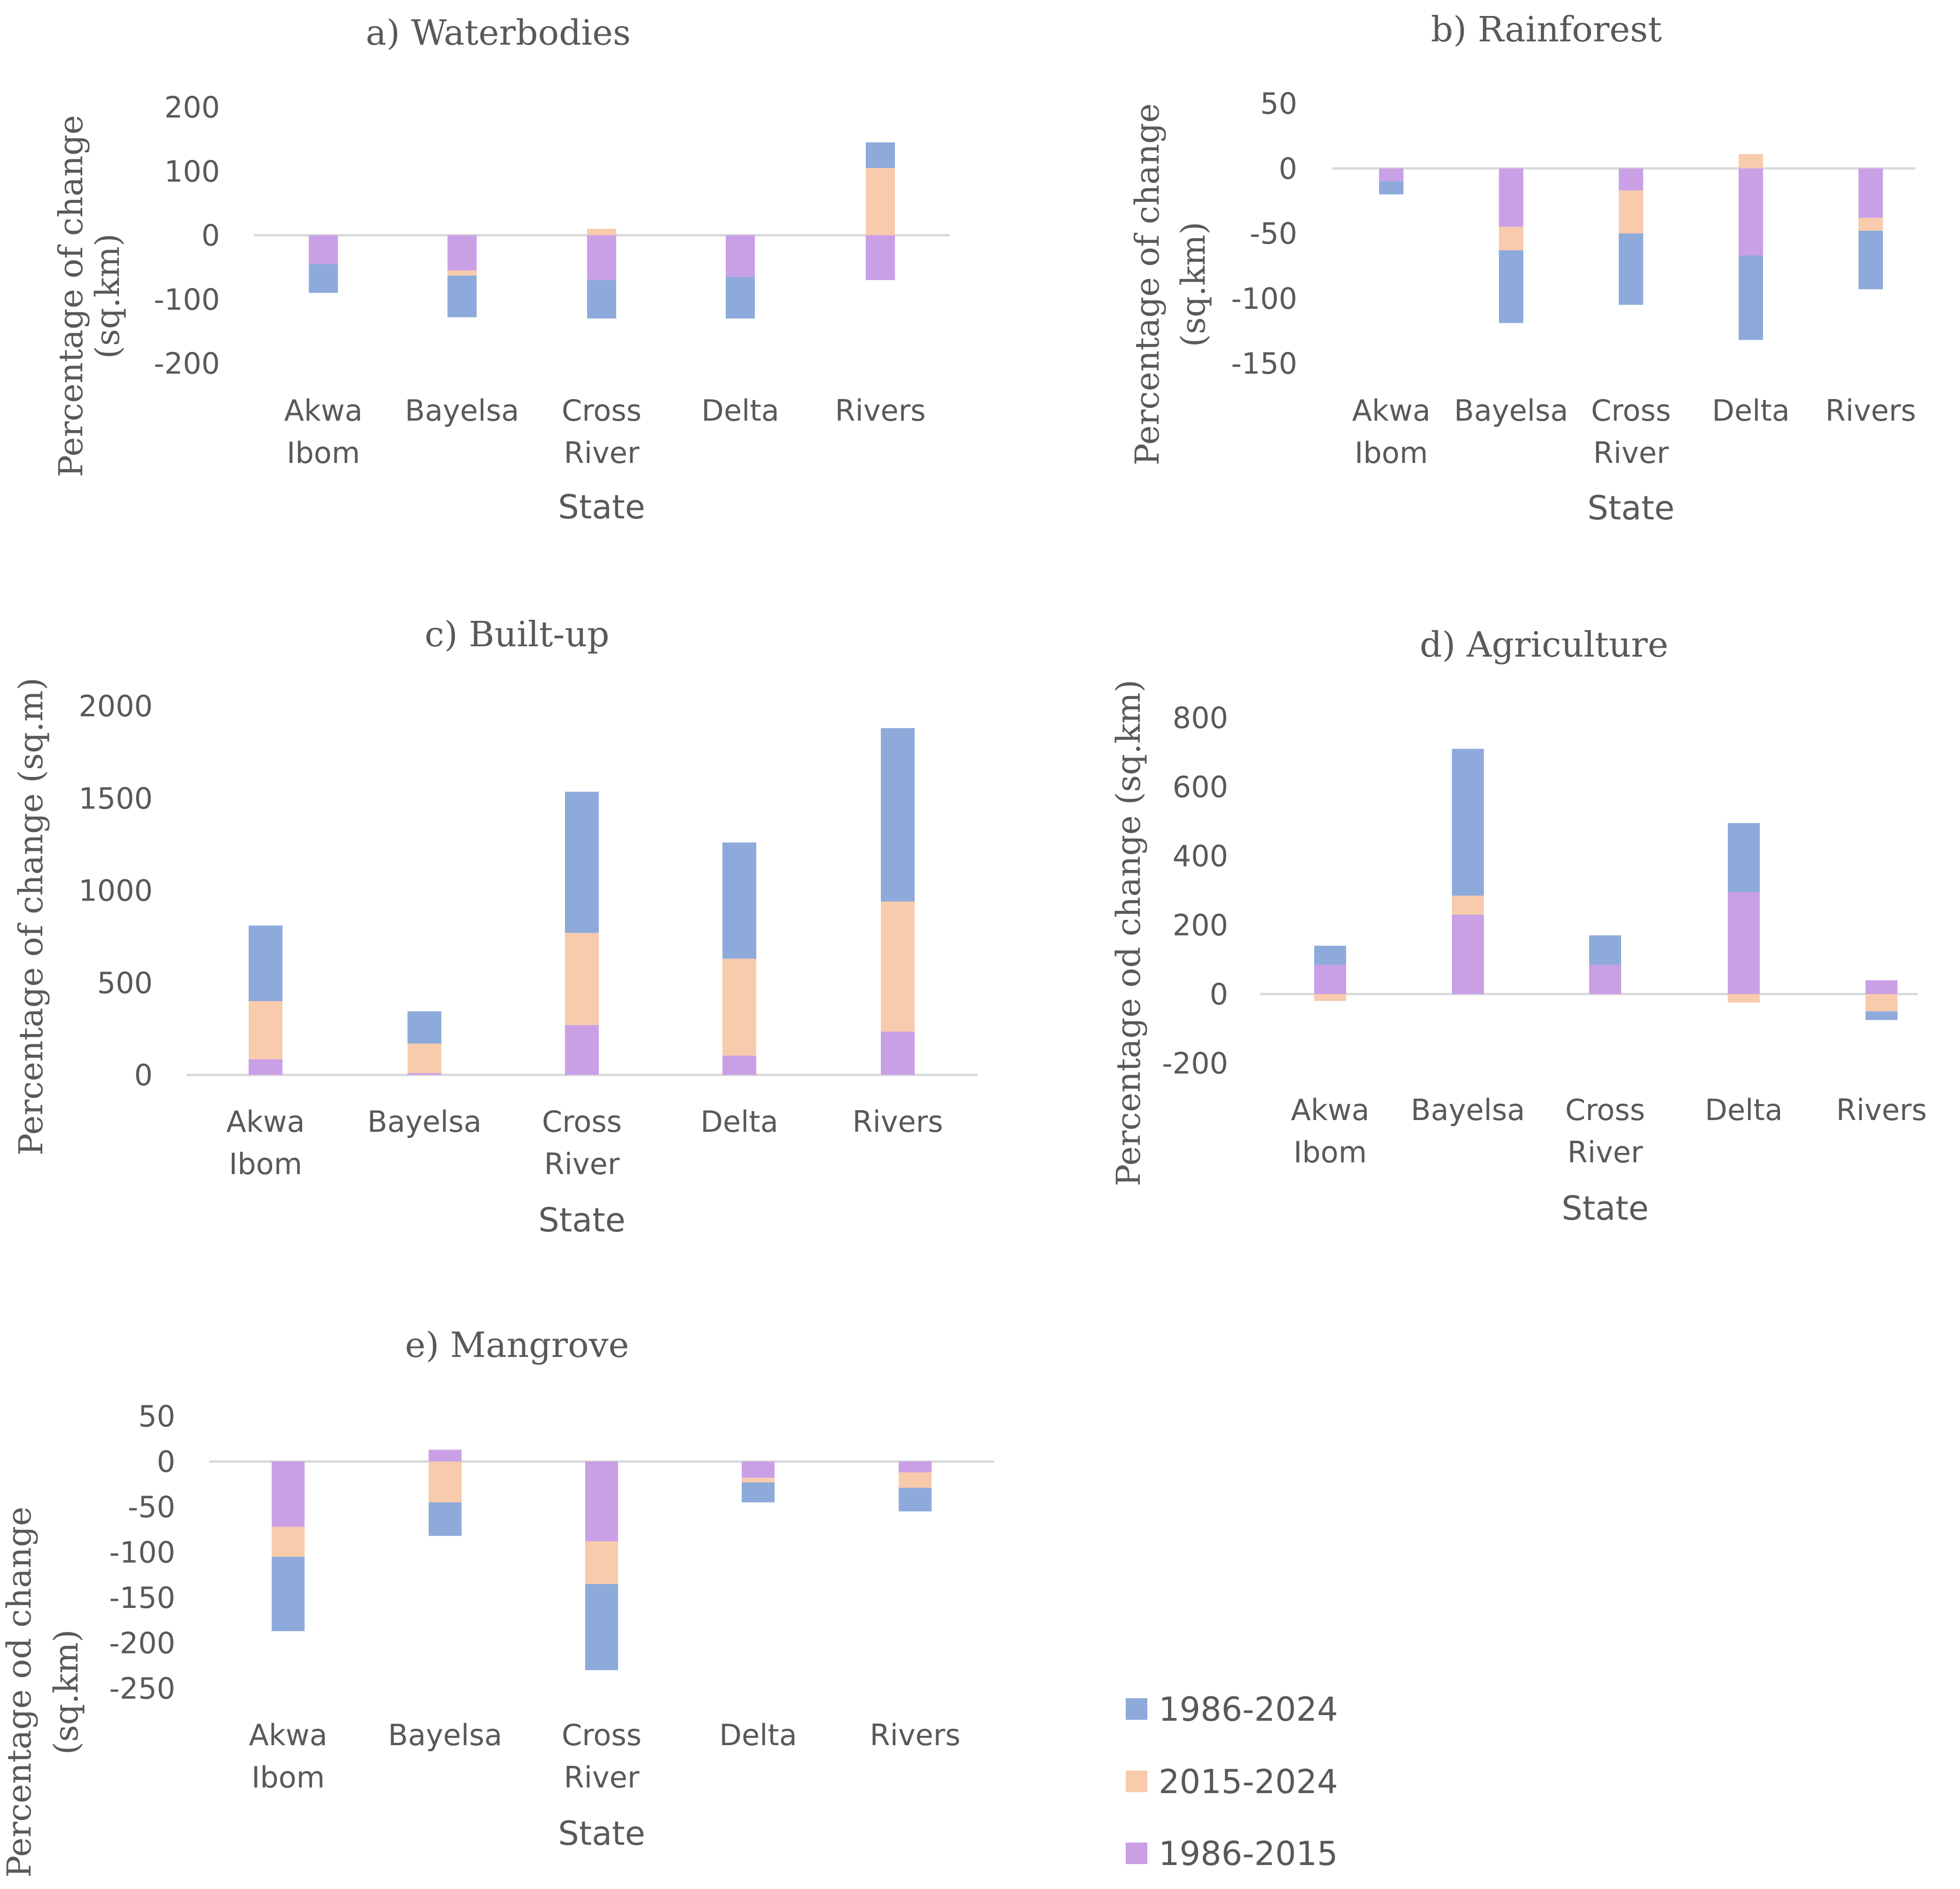  Describe the element at coordinates (89, 297) in the screenshot. I see `y-axis-label: Percentage of change(sq.km)` at that location.